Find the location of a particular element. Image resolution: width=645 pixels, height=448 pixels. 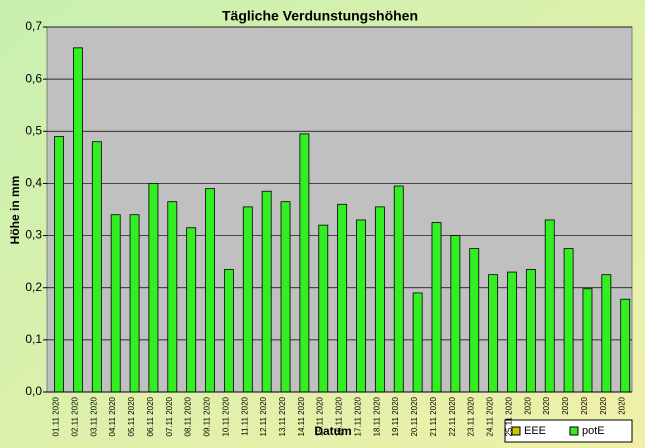

y-tick-label: 0,3 is located at coordinates (33, 235).